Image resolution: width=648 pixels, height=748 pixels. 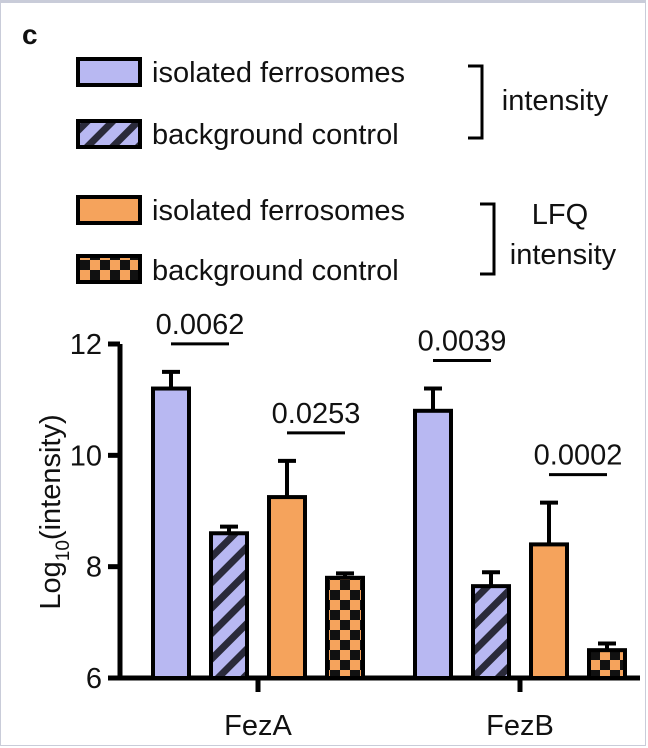 What do you see at coordinates (109, 72) in the screenshot?
I see `legend-swatch-purple-solid` at bounding box center [109, 72].